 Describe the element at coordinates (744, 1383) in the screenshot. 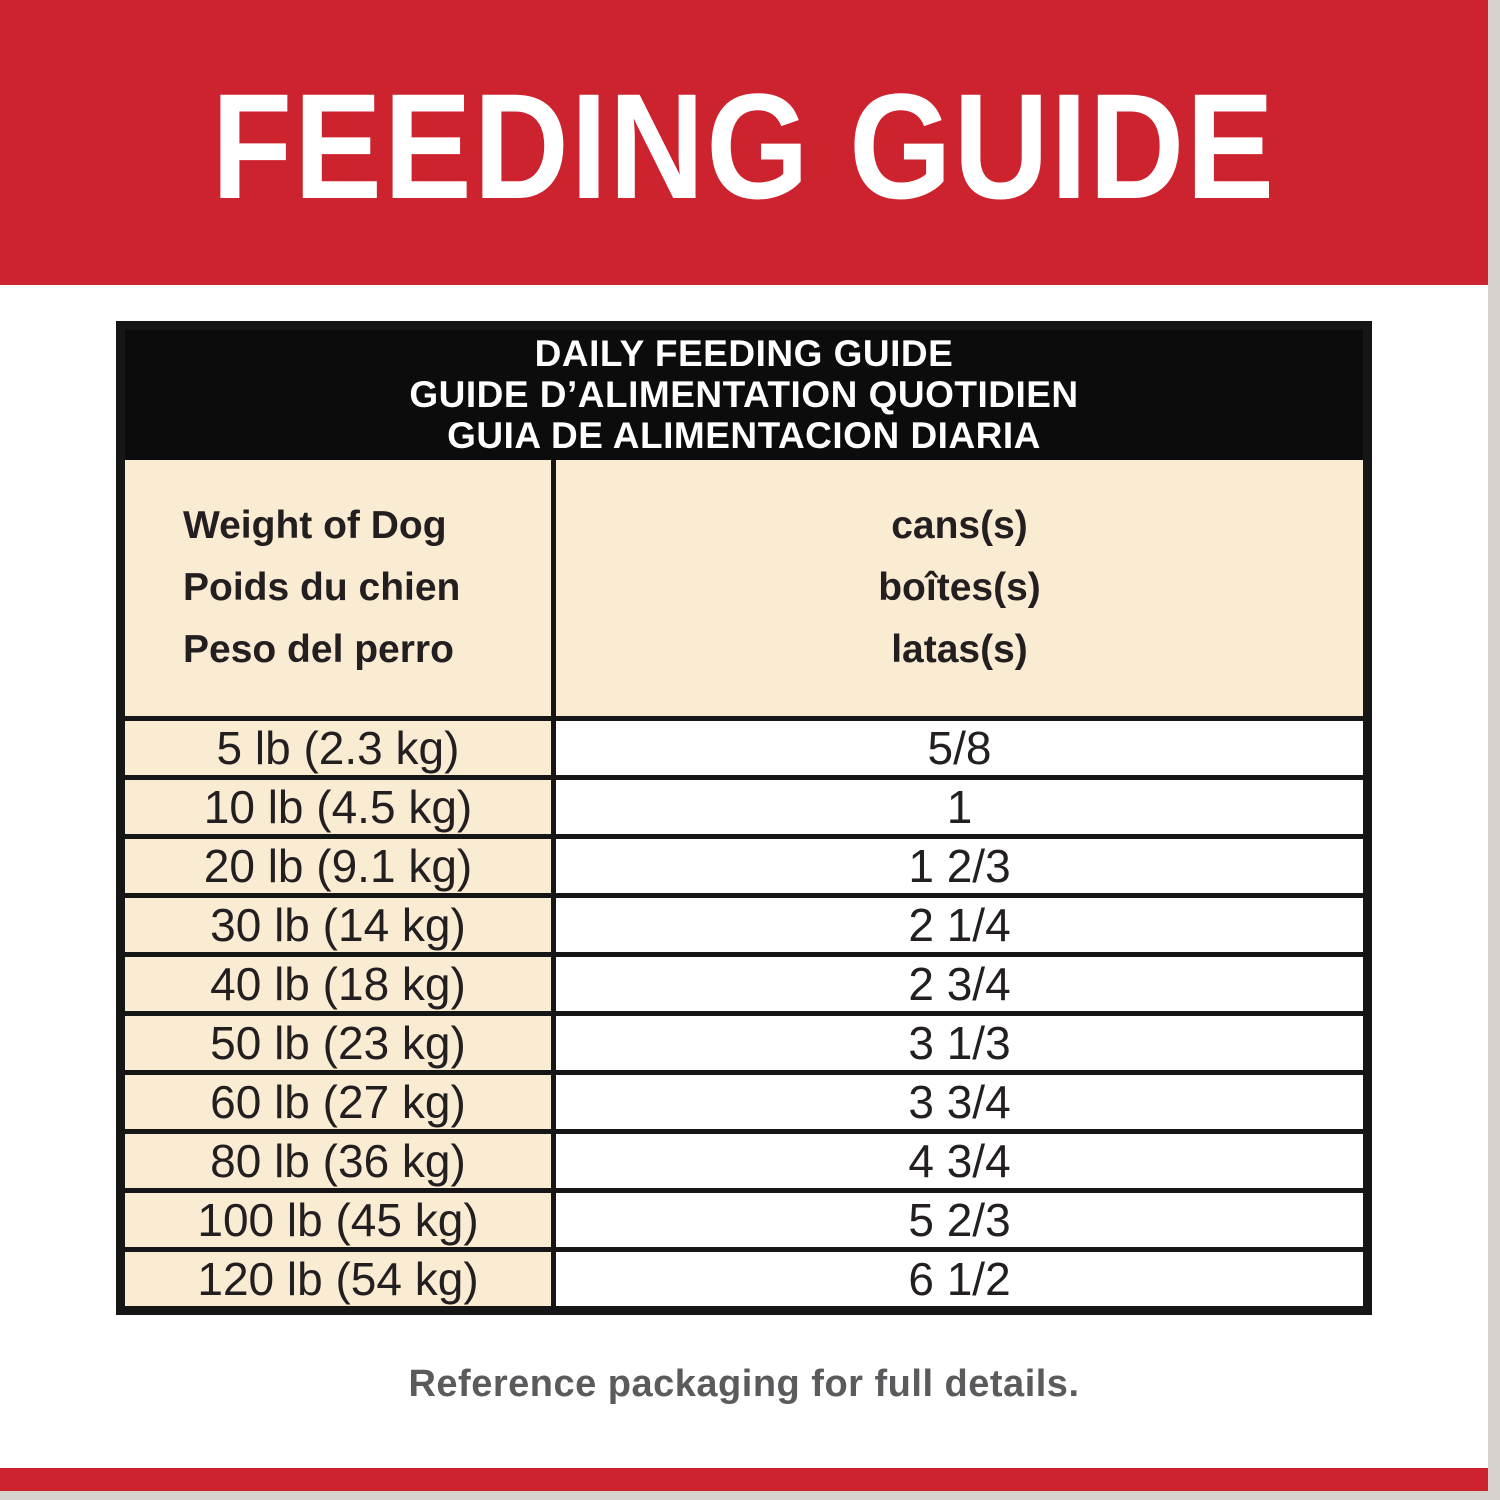

I see `footer-note: Reference packaging for full details.` at that location.